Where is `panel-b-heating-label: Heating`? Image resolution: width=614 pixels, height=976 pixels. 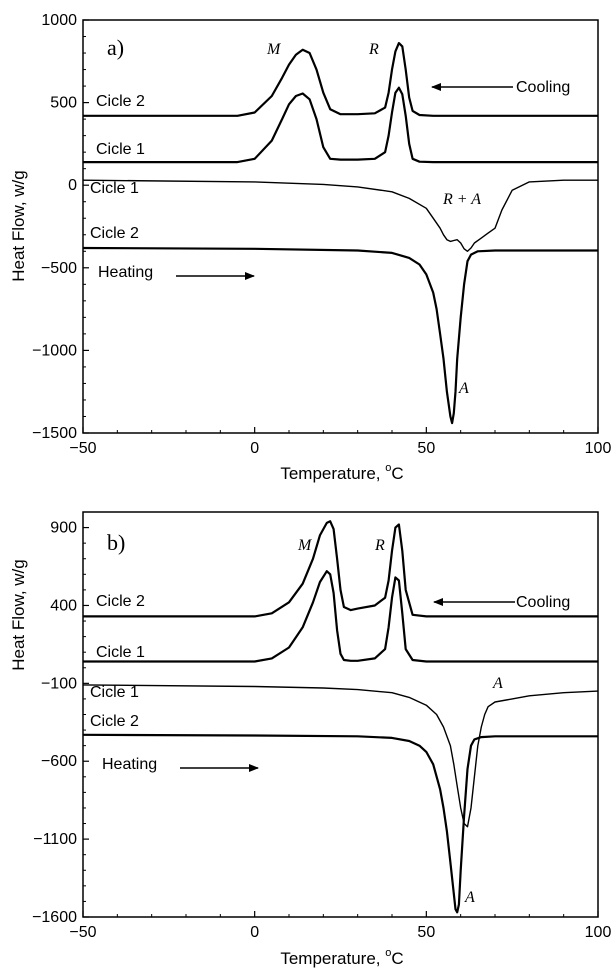
panel-b-heating-label: Heating is located at coordinates (129, 764).